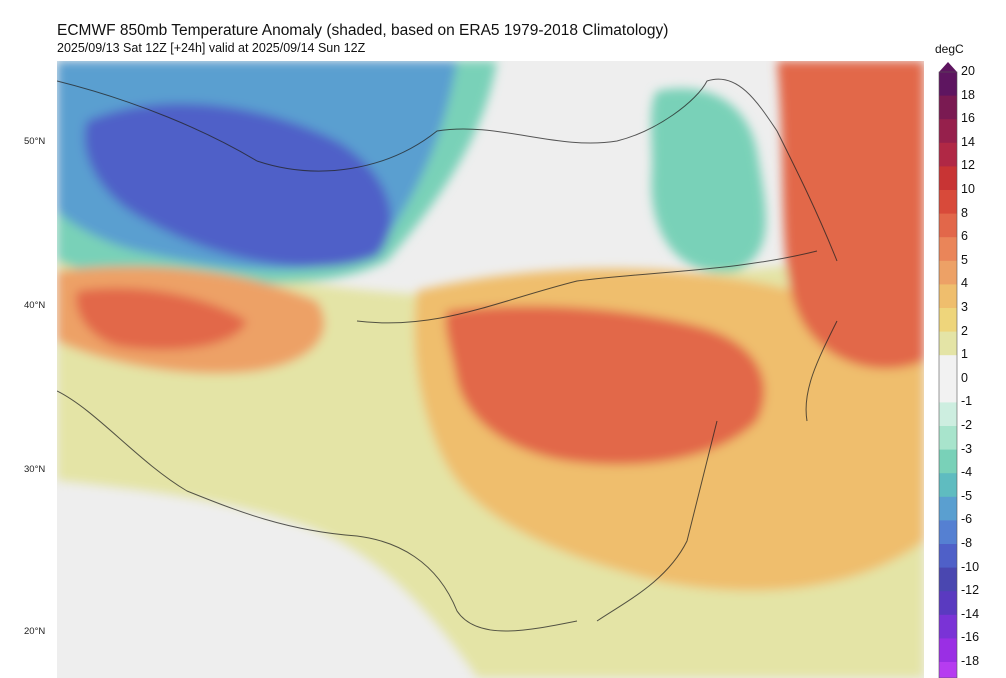  What do you see at coordinates (970, 590) in the screenshot?
I see `colorbar-tick-label: -12` at bounding box center [970, 590].